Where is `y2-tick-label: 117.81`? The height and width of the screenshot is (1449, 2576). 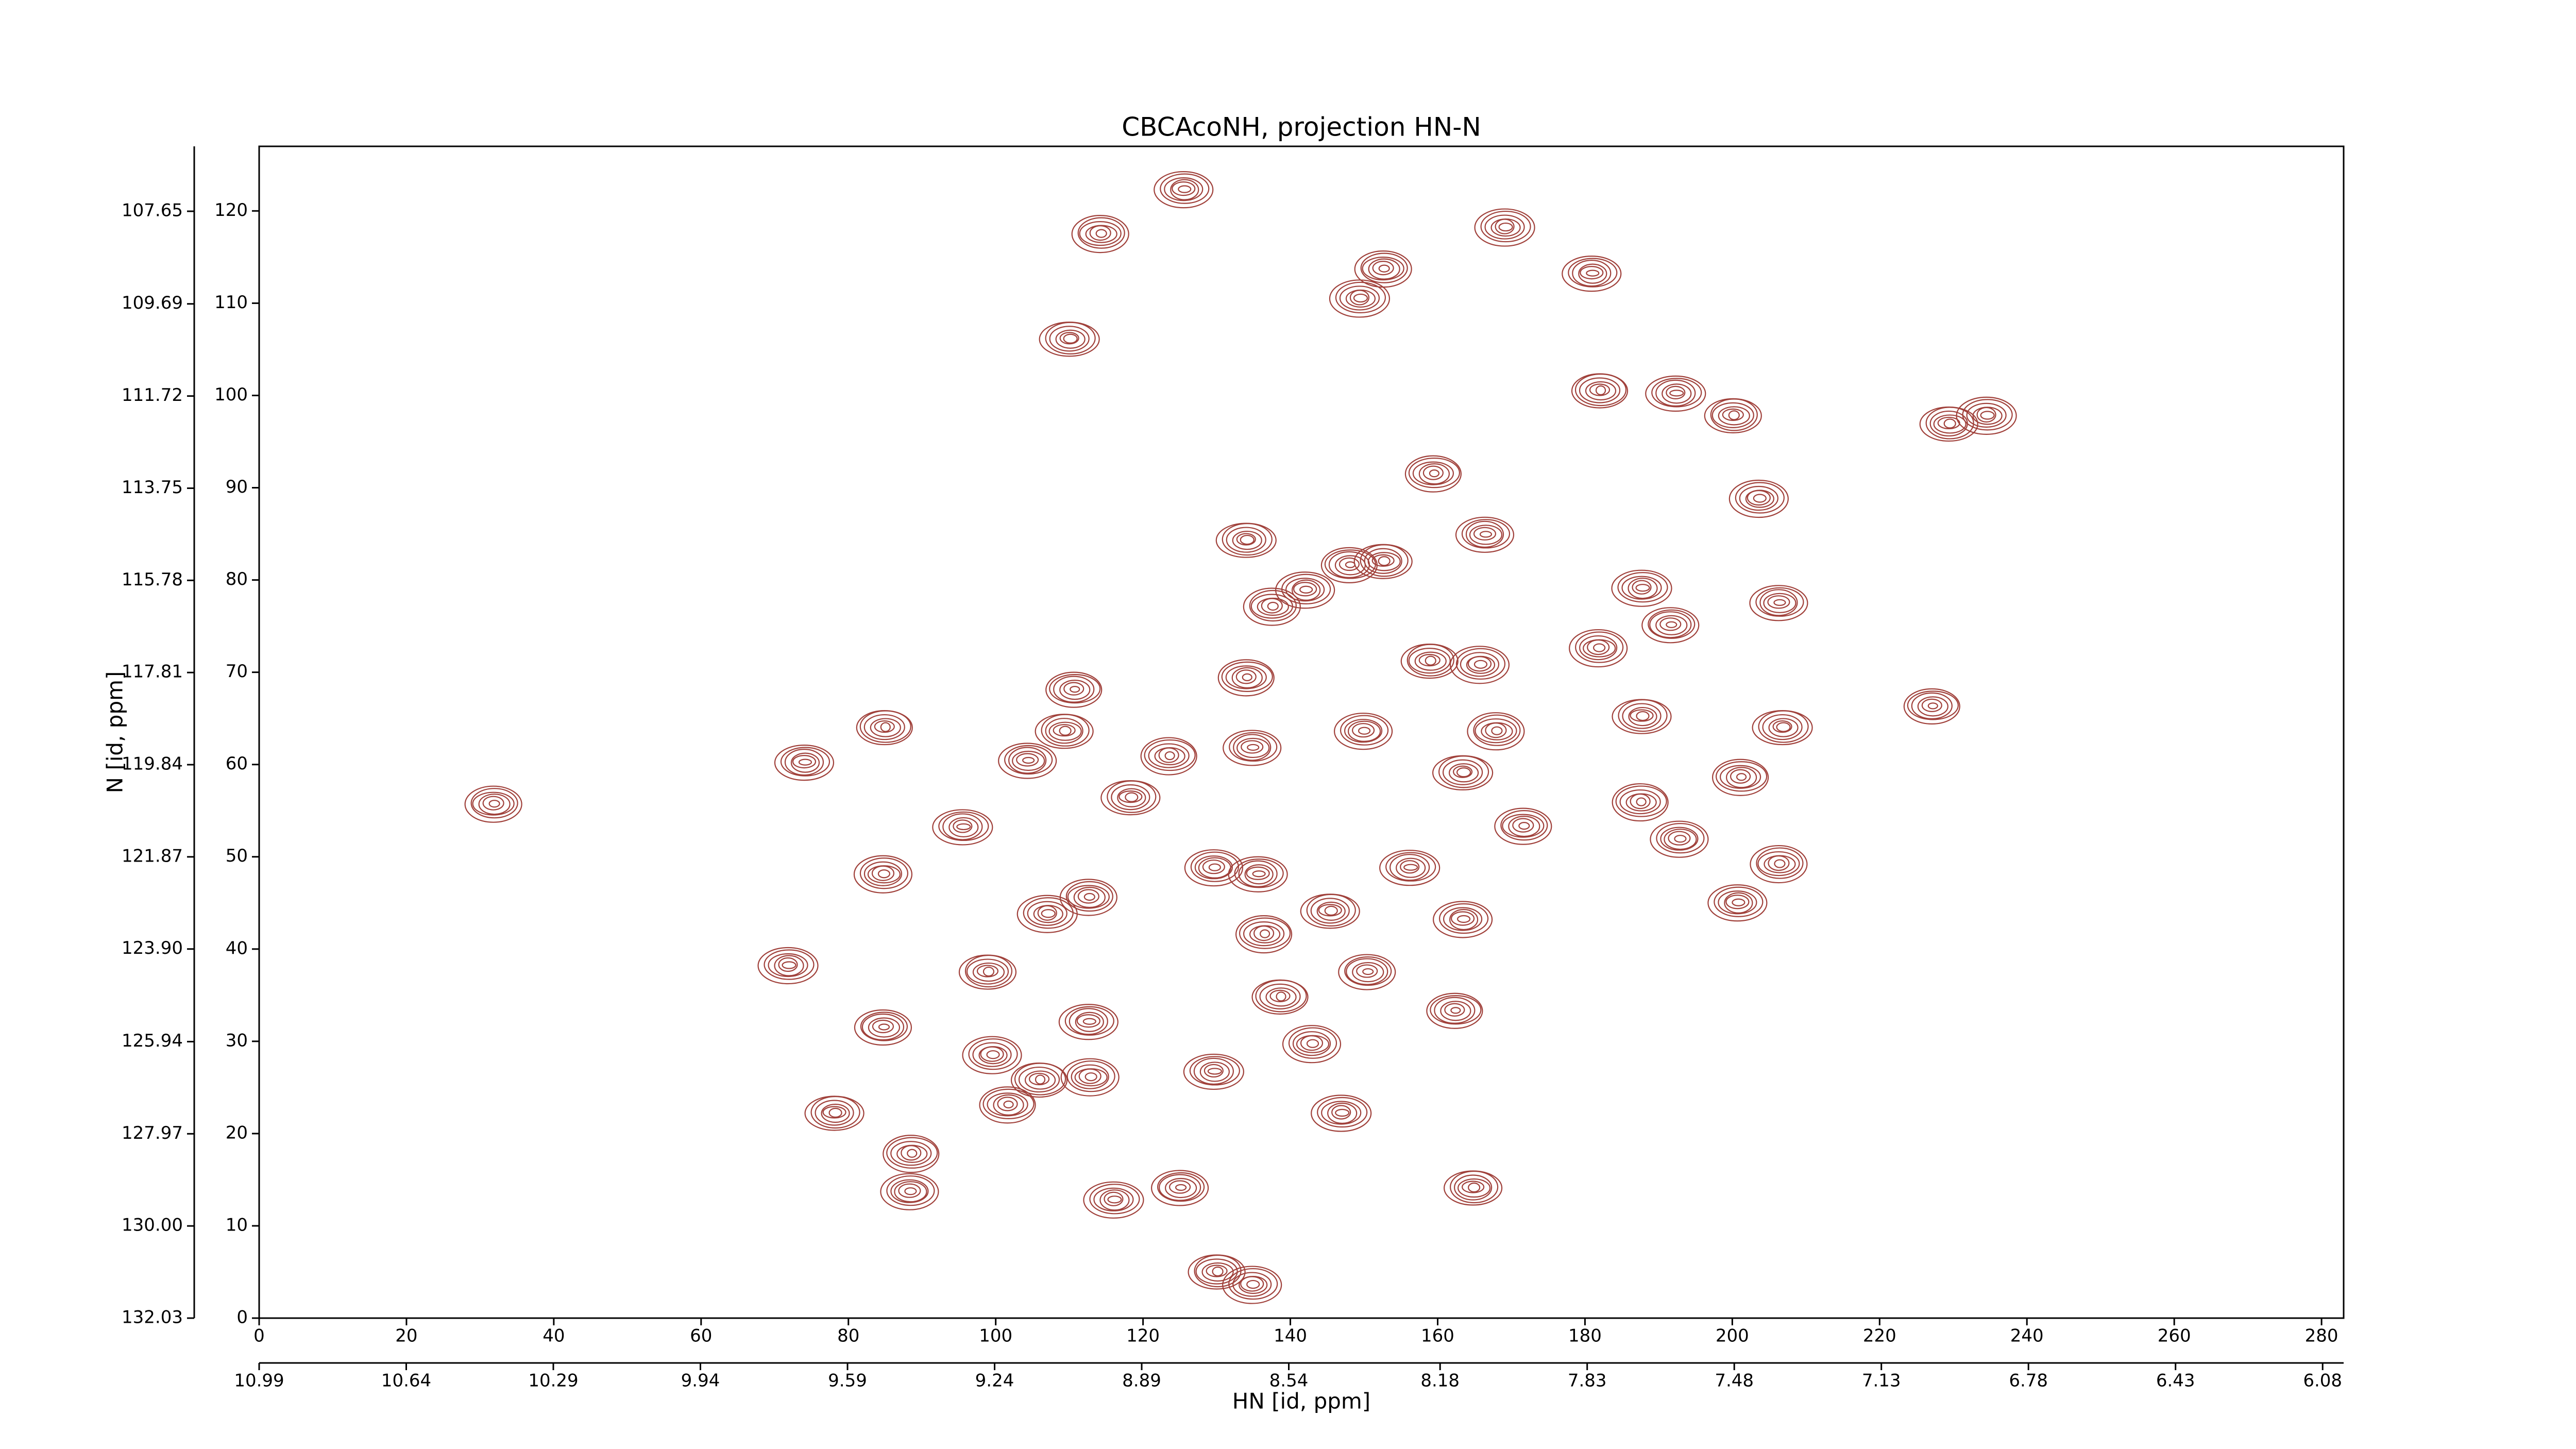 y2-tick-label: 117.81 is located at coordinates (152, 672).